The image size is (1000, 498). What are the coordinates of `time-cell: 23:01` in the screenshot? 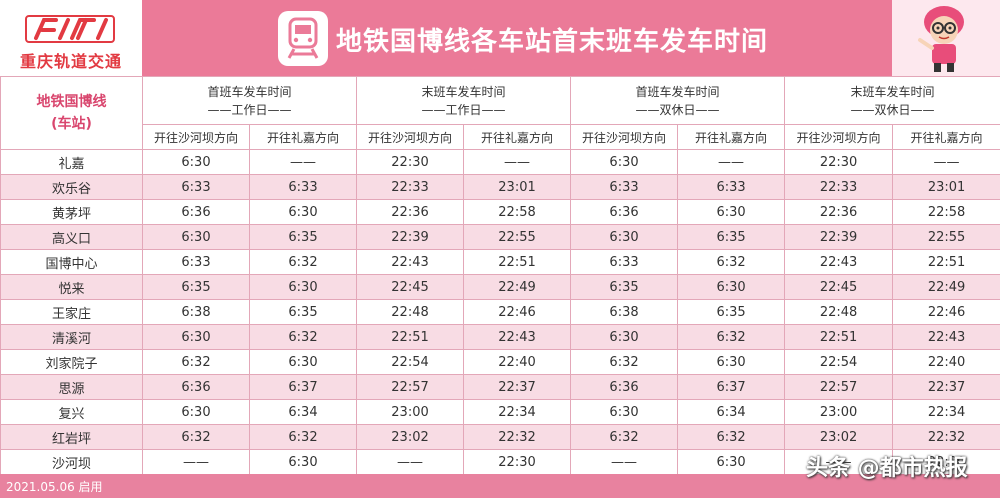 It's located at (946, 187).